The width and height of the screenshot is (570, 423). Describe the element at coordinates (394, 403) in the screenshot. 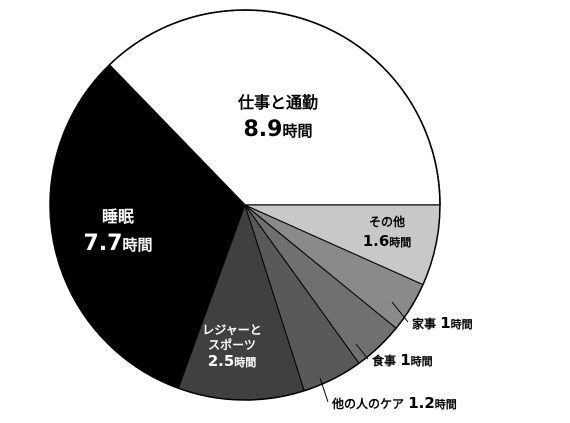

I see `slice-name-value-label: 他の人のケア 1.2時間` at that location.